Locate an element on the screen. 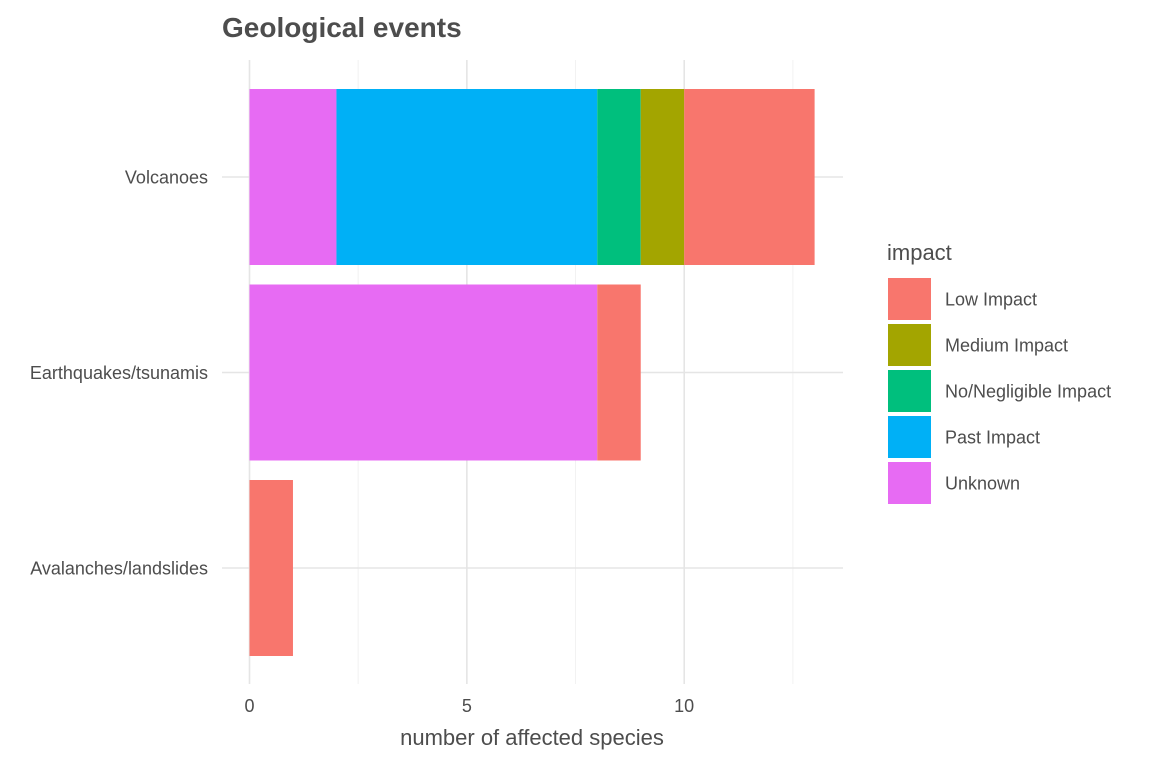  legend-label: Low Impact is located at coordinates (991, 300).